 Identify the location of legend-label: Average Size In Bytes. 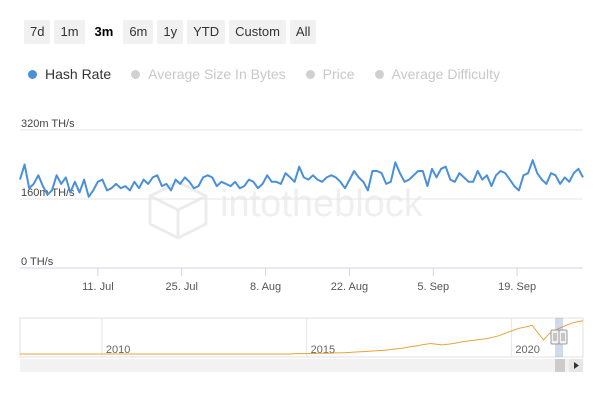
(217, 74).